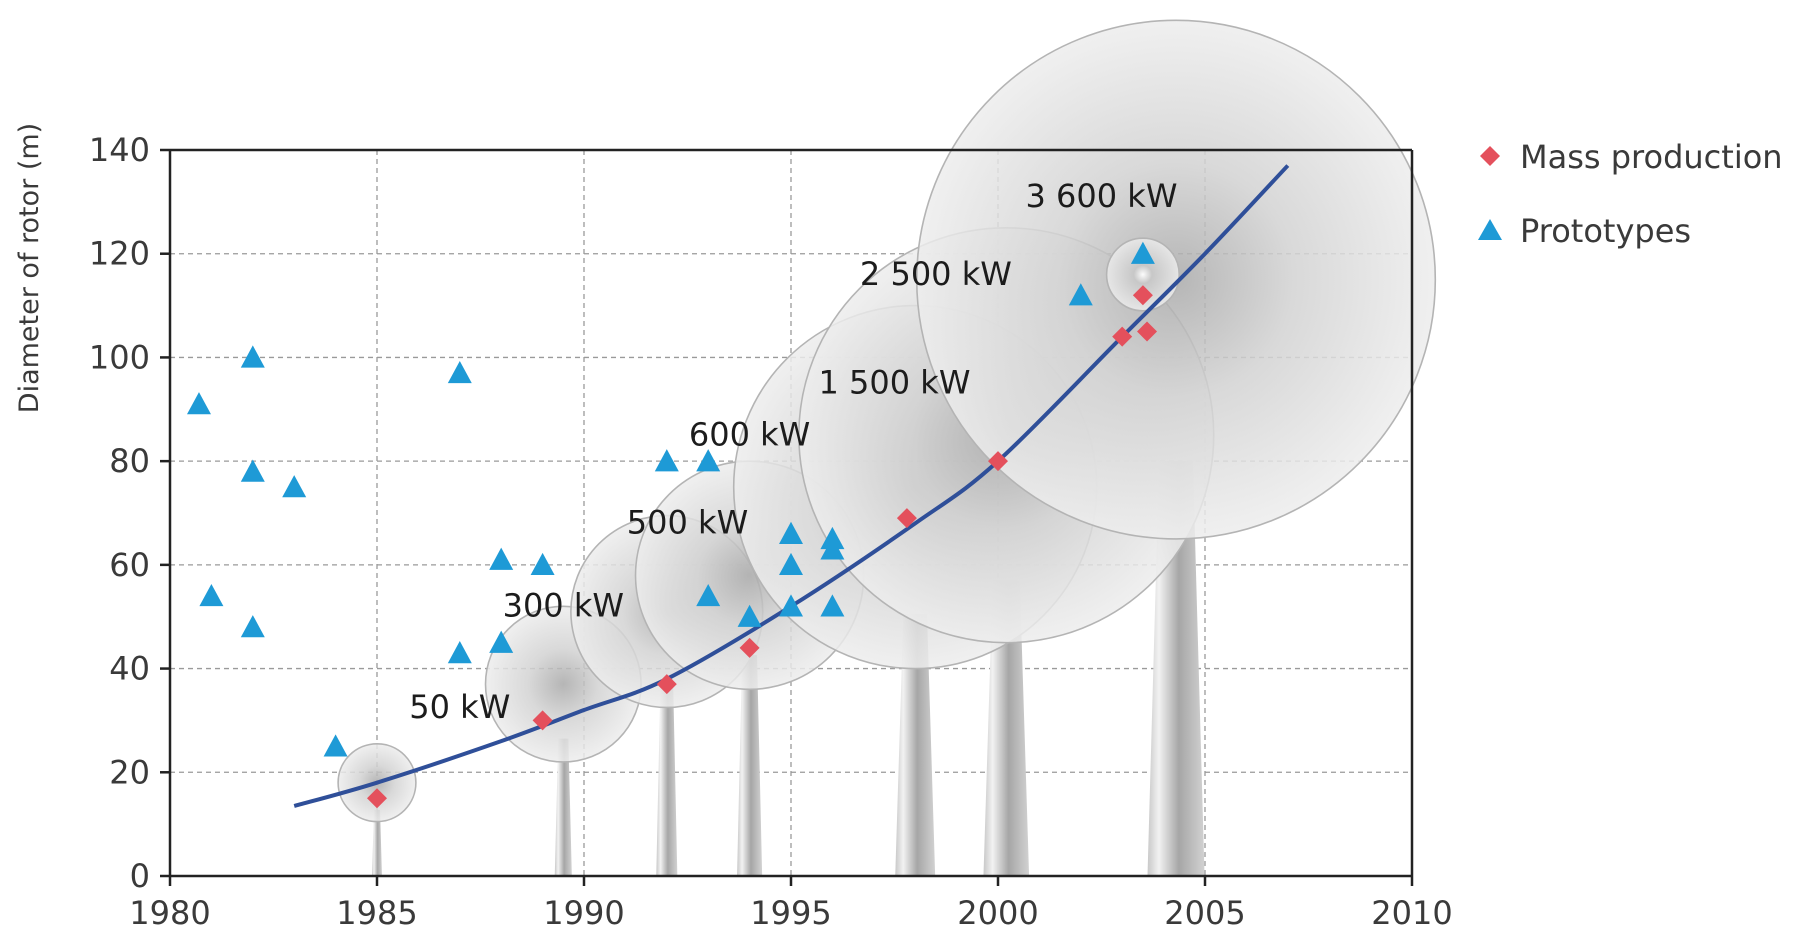  What do you see at coordinates (1490, 229) in the screenshot?
I see `legend-prototypes-marker` at bounding box center [1490, 229].